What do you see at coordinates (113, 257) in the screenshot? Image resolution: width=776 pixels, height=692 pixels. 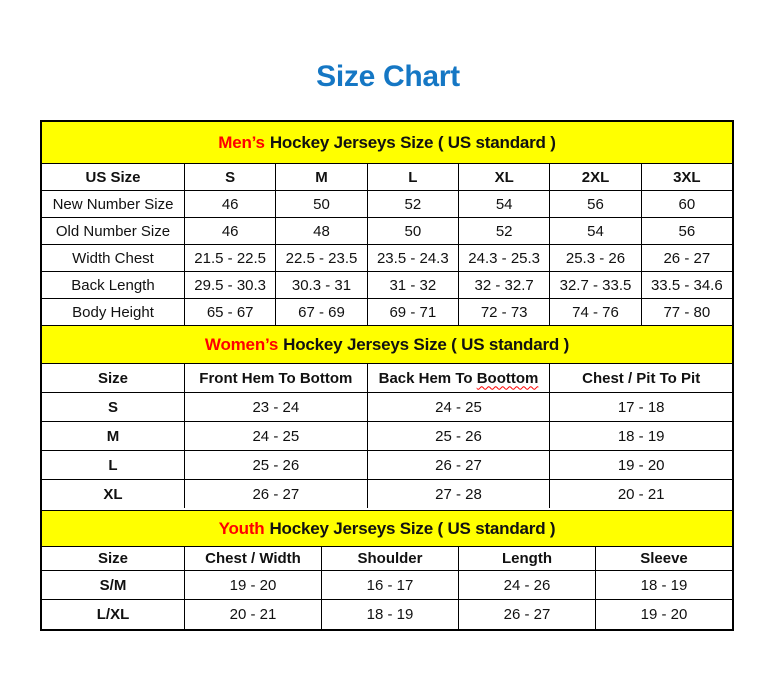 I see `mens-row-label: Width Chest` at bounding box center [113, 257].